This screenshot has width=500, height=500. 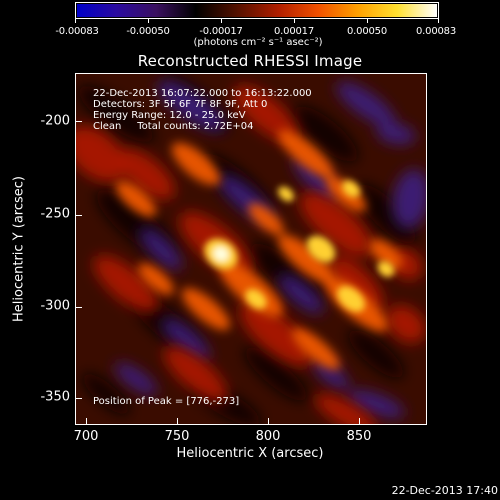 I want to click on colorbar-tick-label: 0.00083, so click(x=436, y=31).